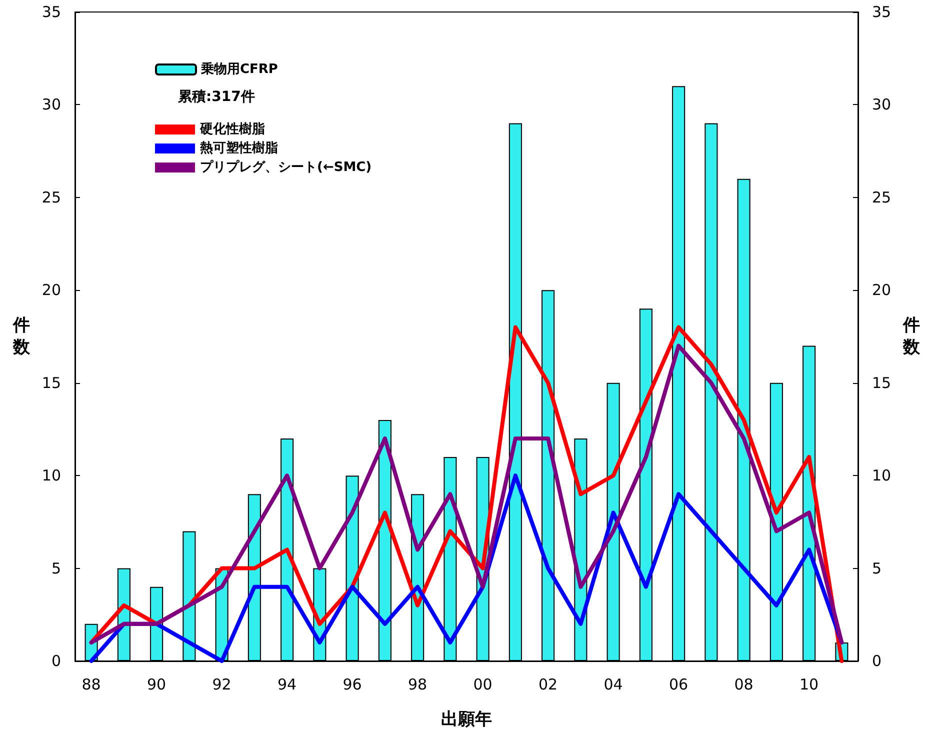 This screenshot has height=739, width=926. I want to click on x-tick-label: 10, so click(809, 685).